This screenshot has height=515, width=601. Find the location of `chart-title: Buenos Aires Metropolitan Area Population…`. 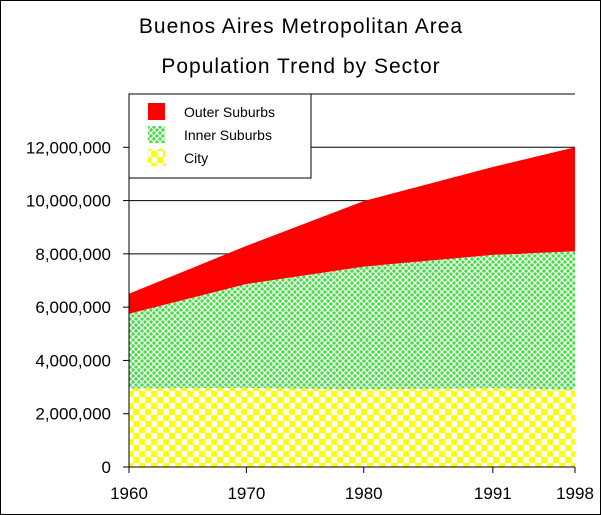

chart-title: Buenos Aires Metropolitan Area Population… is located at coordinates (301, 46).